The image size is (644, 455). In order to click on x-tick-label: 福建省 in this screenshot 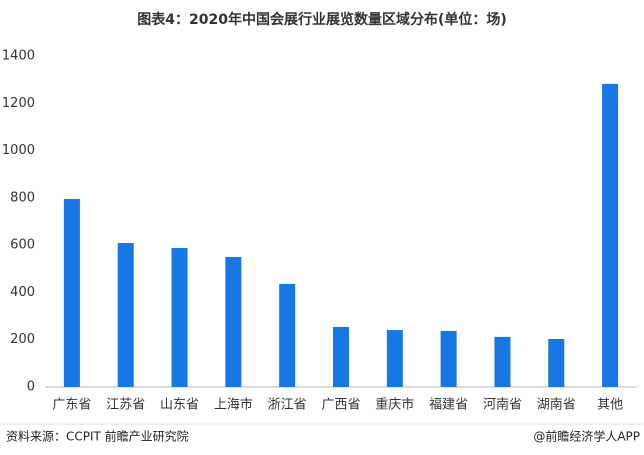, I will do `click(448, 405)`.